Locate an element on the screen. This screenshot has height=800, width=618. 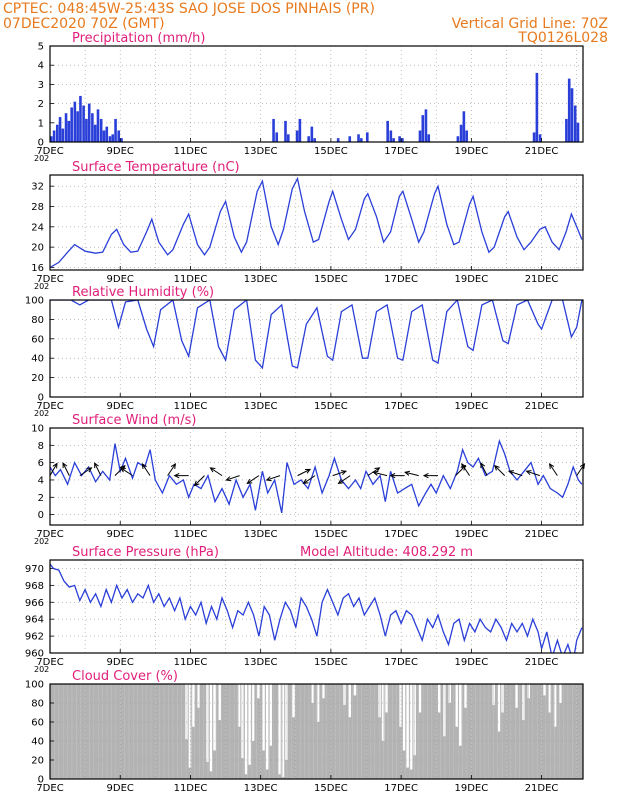
y-tick-label: 60 is located at coordinates (37, 723).